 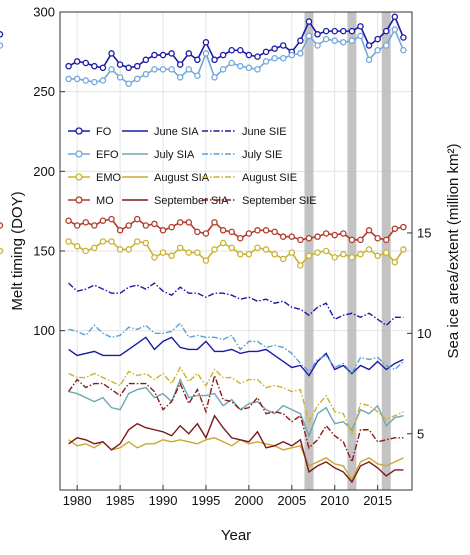 I want to click on series-line-august-sia, so click(x=236, y=459).